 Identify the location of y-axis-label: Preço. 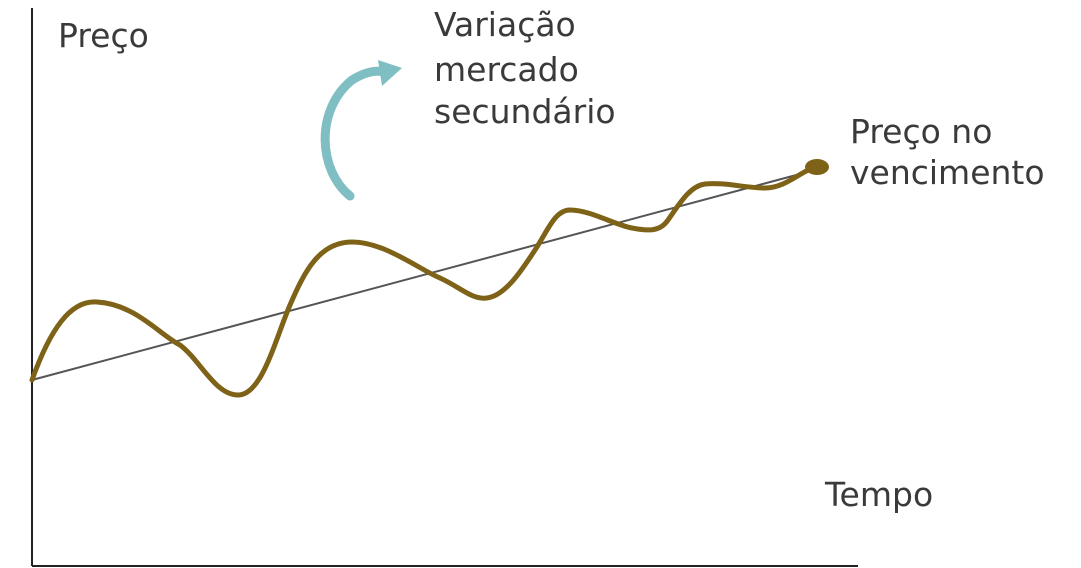
(103, 35).